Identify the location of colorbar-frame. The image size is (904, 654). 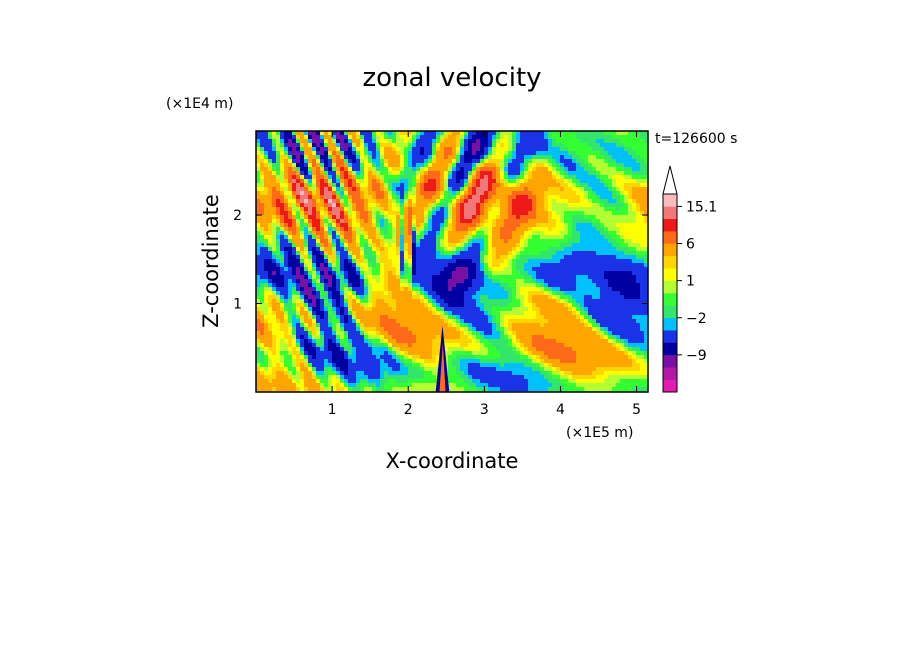
(670, 293).